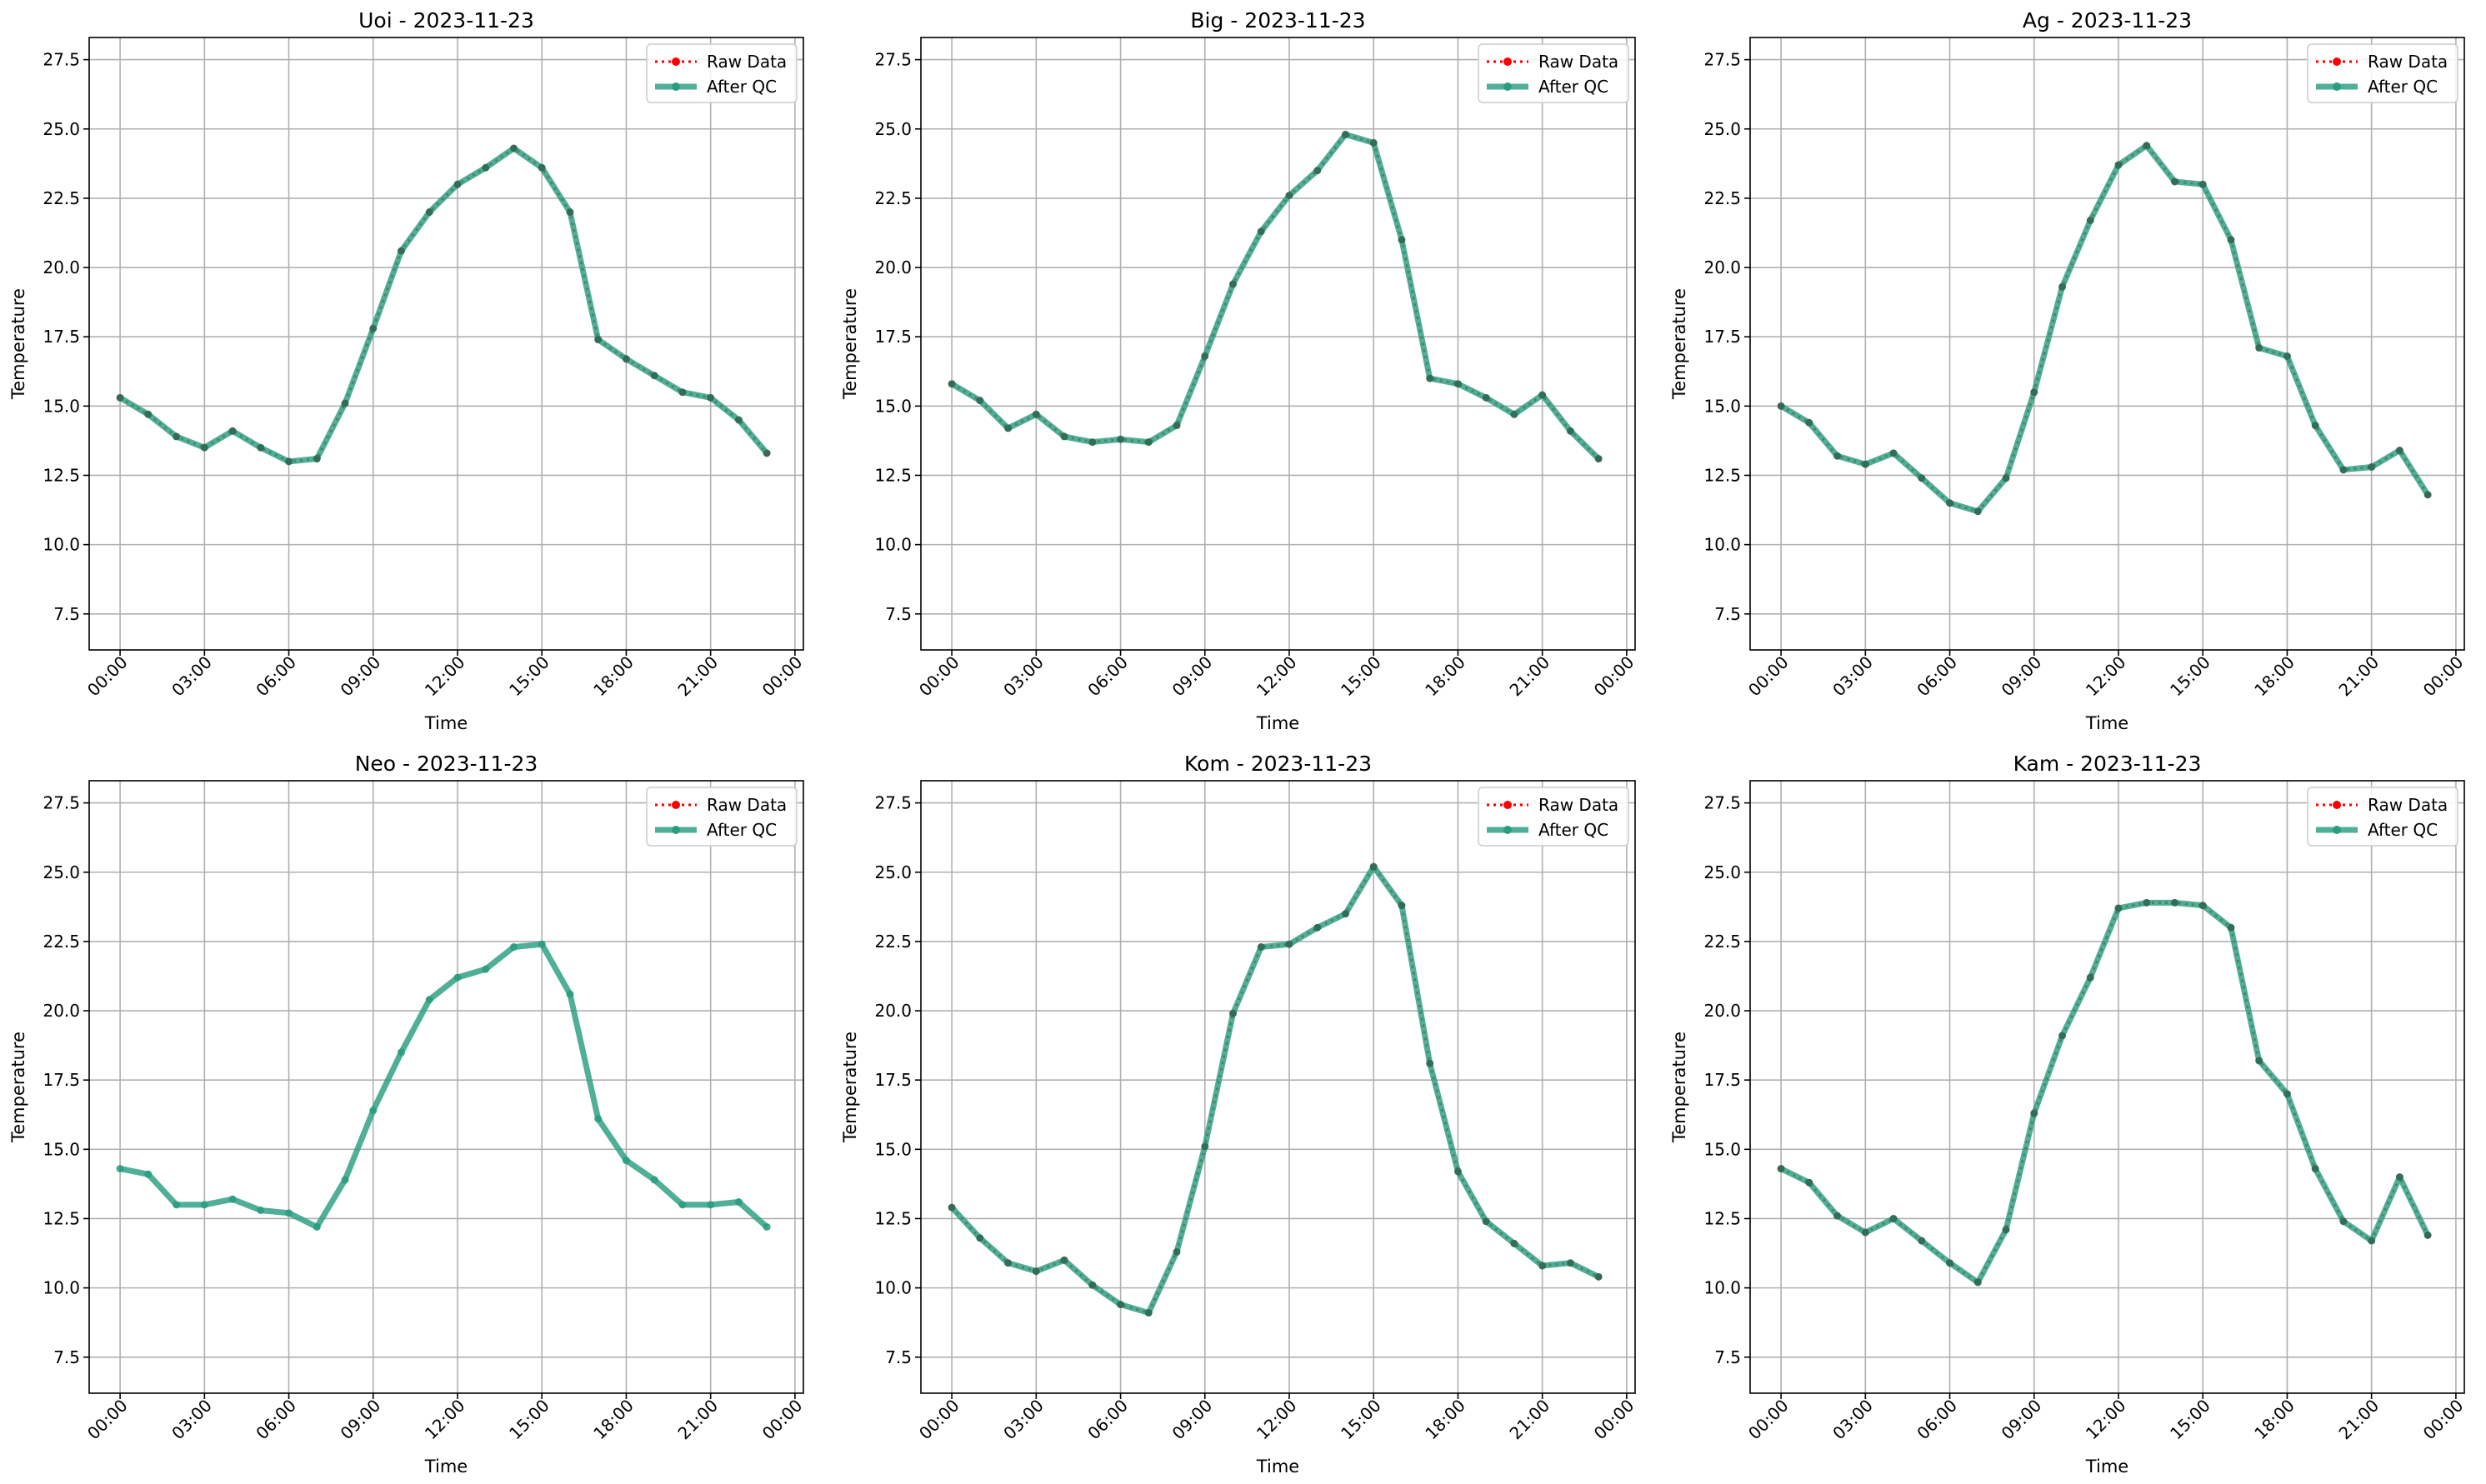 The width and height of the screenshot is (2486, 1484). I want to click on series-raw-data, so click(1275, 1090).